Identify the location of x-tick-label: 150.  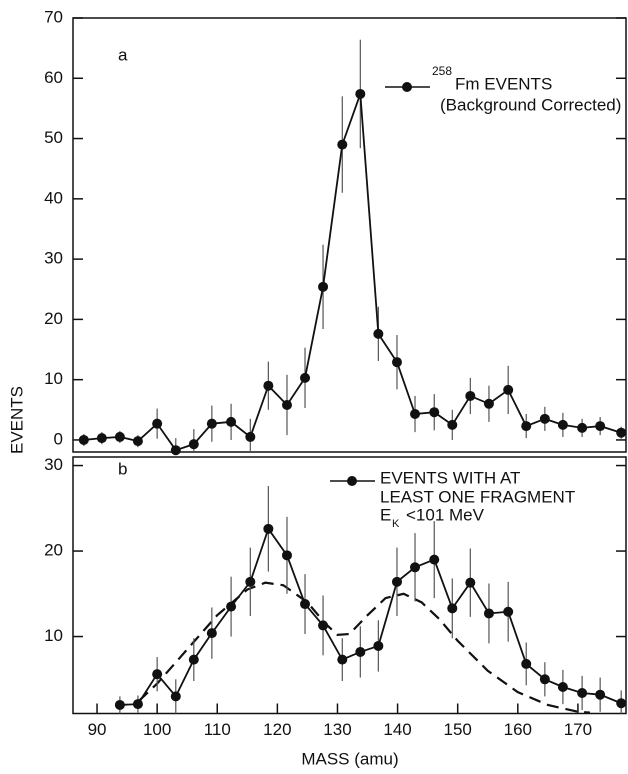
(458, 729).